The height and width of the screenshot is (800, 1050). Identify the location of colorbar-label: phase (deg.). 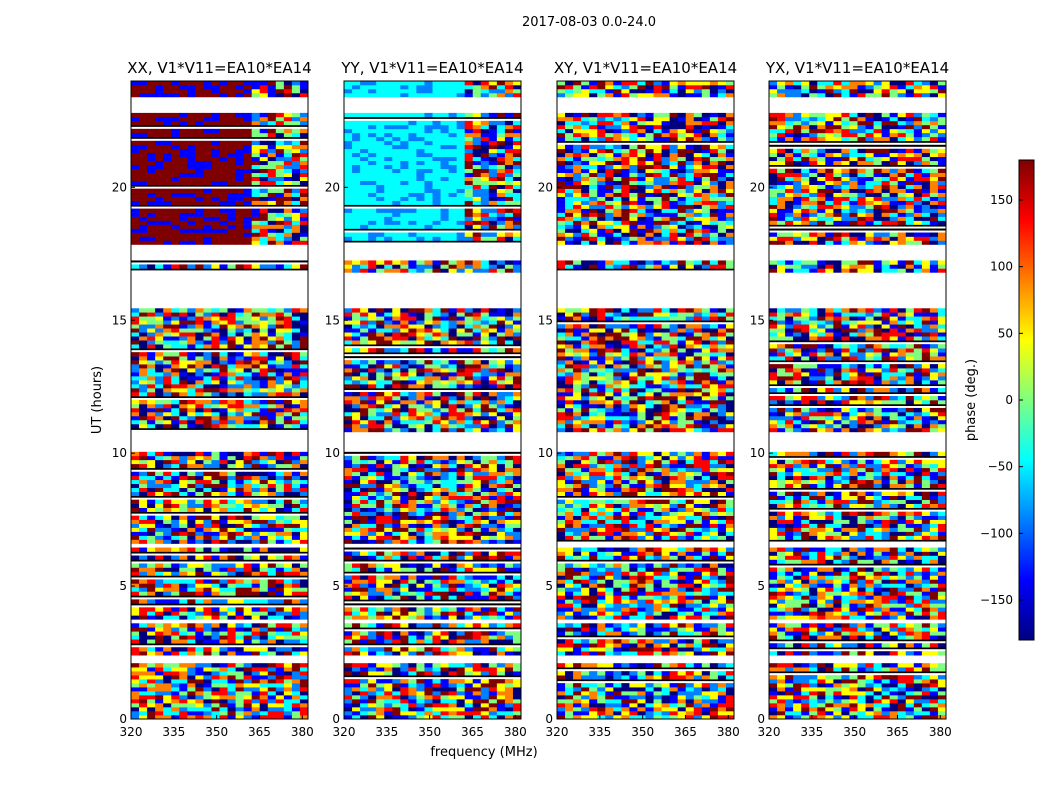
(971, 400).